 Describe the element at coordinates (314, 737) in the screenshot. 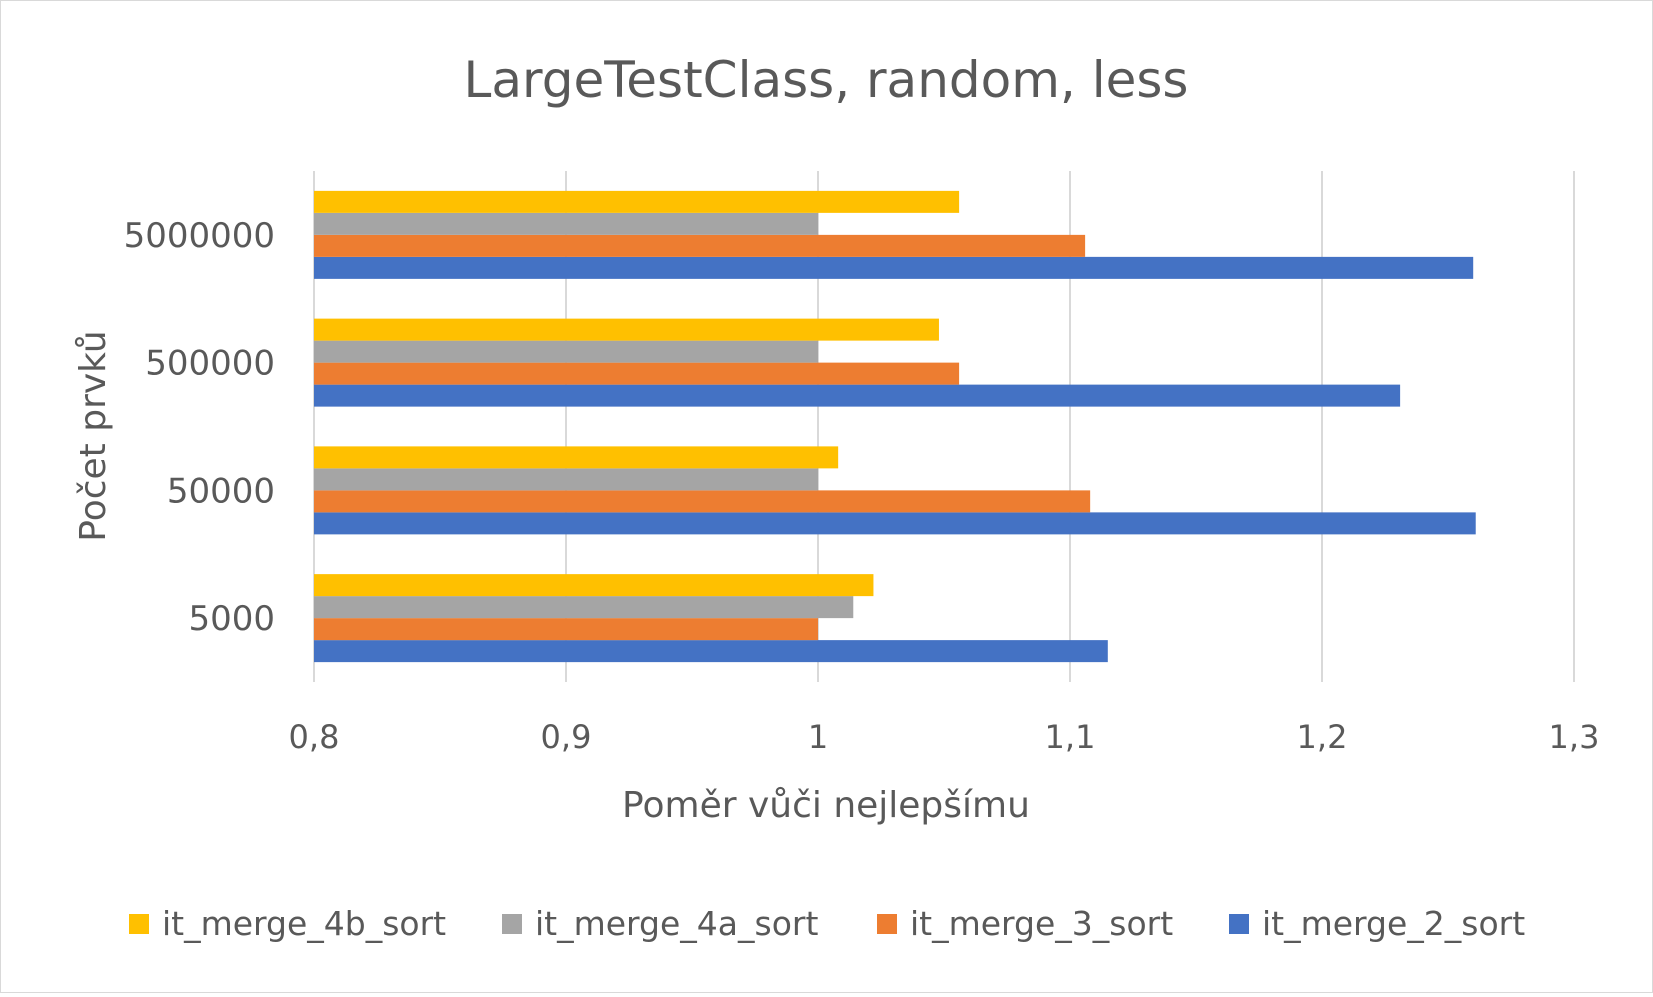

I see `x-tick-label: 0,8` at that location.